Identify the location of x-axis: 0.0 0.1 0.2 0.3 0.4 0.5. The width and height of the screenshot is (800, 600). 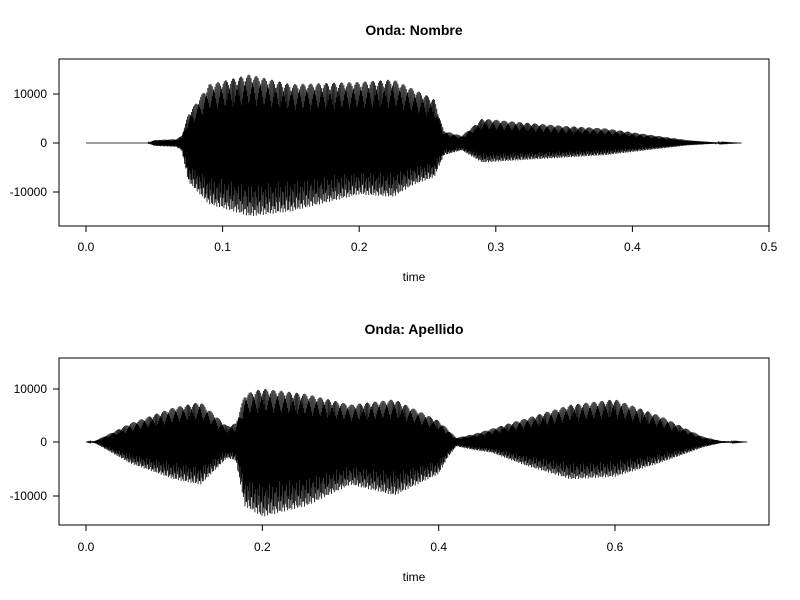
(428, 240).